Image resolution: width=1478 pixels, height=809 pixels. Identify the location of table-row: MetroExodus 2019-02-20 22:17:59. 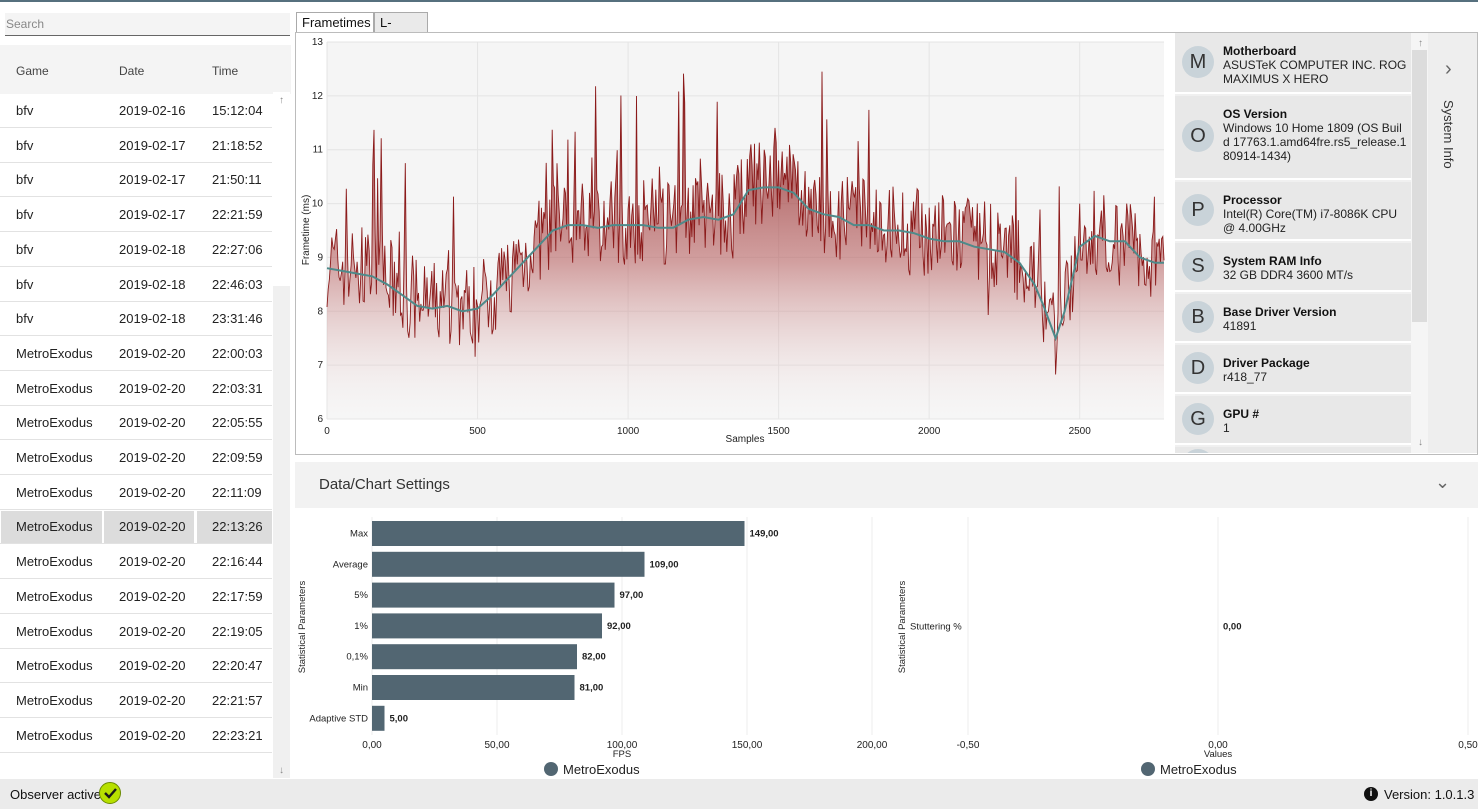
(136, 597).